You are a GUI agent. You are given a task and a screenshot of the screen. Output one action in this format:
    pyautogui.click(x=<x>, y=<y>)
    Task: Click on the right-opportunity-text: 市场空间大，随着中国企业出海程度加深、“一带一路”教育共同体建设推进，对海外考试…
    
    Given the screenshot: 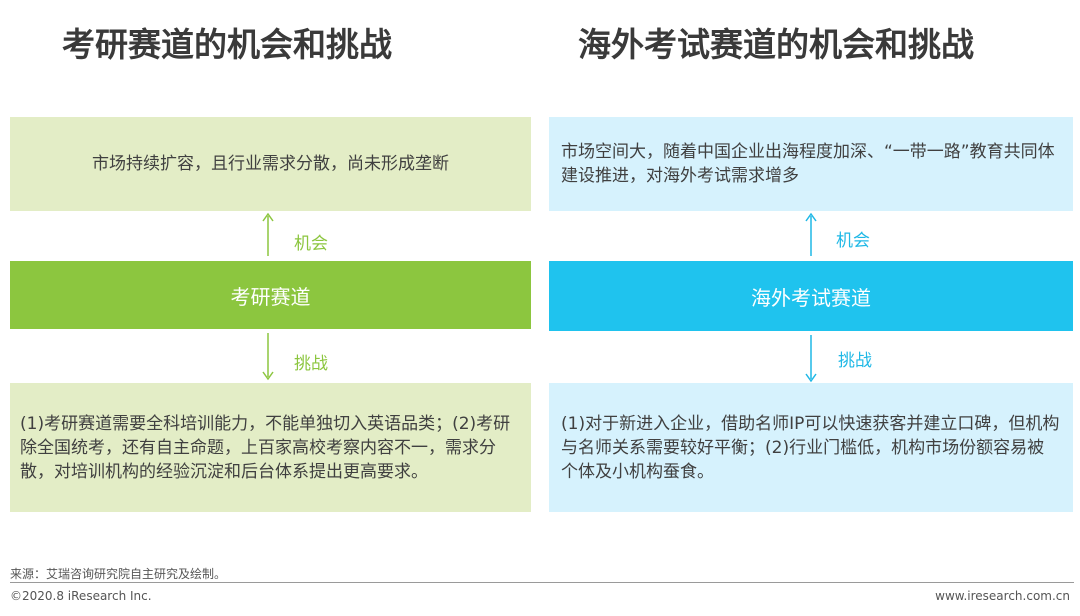 What is the action you would take?
    pyautogui.click(x=808, y=164)
    